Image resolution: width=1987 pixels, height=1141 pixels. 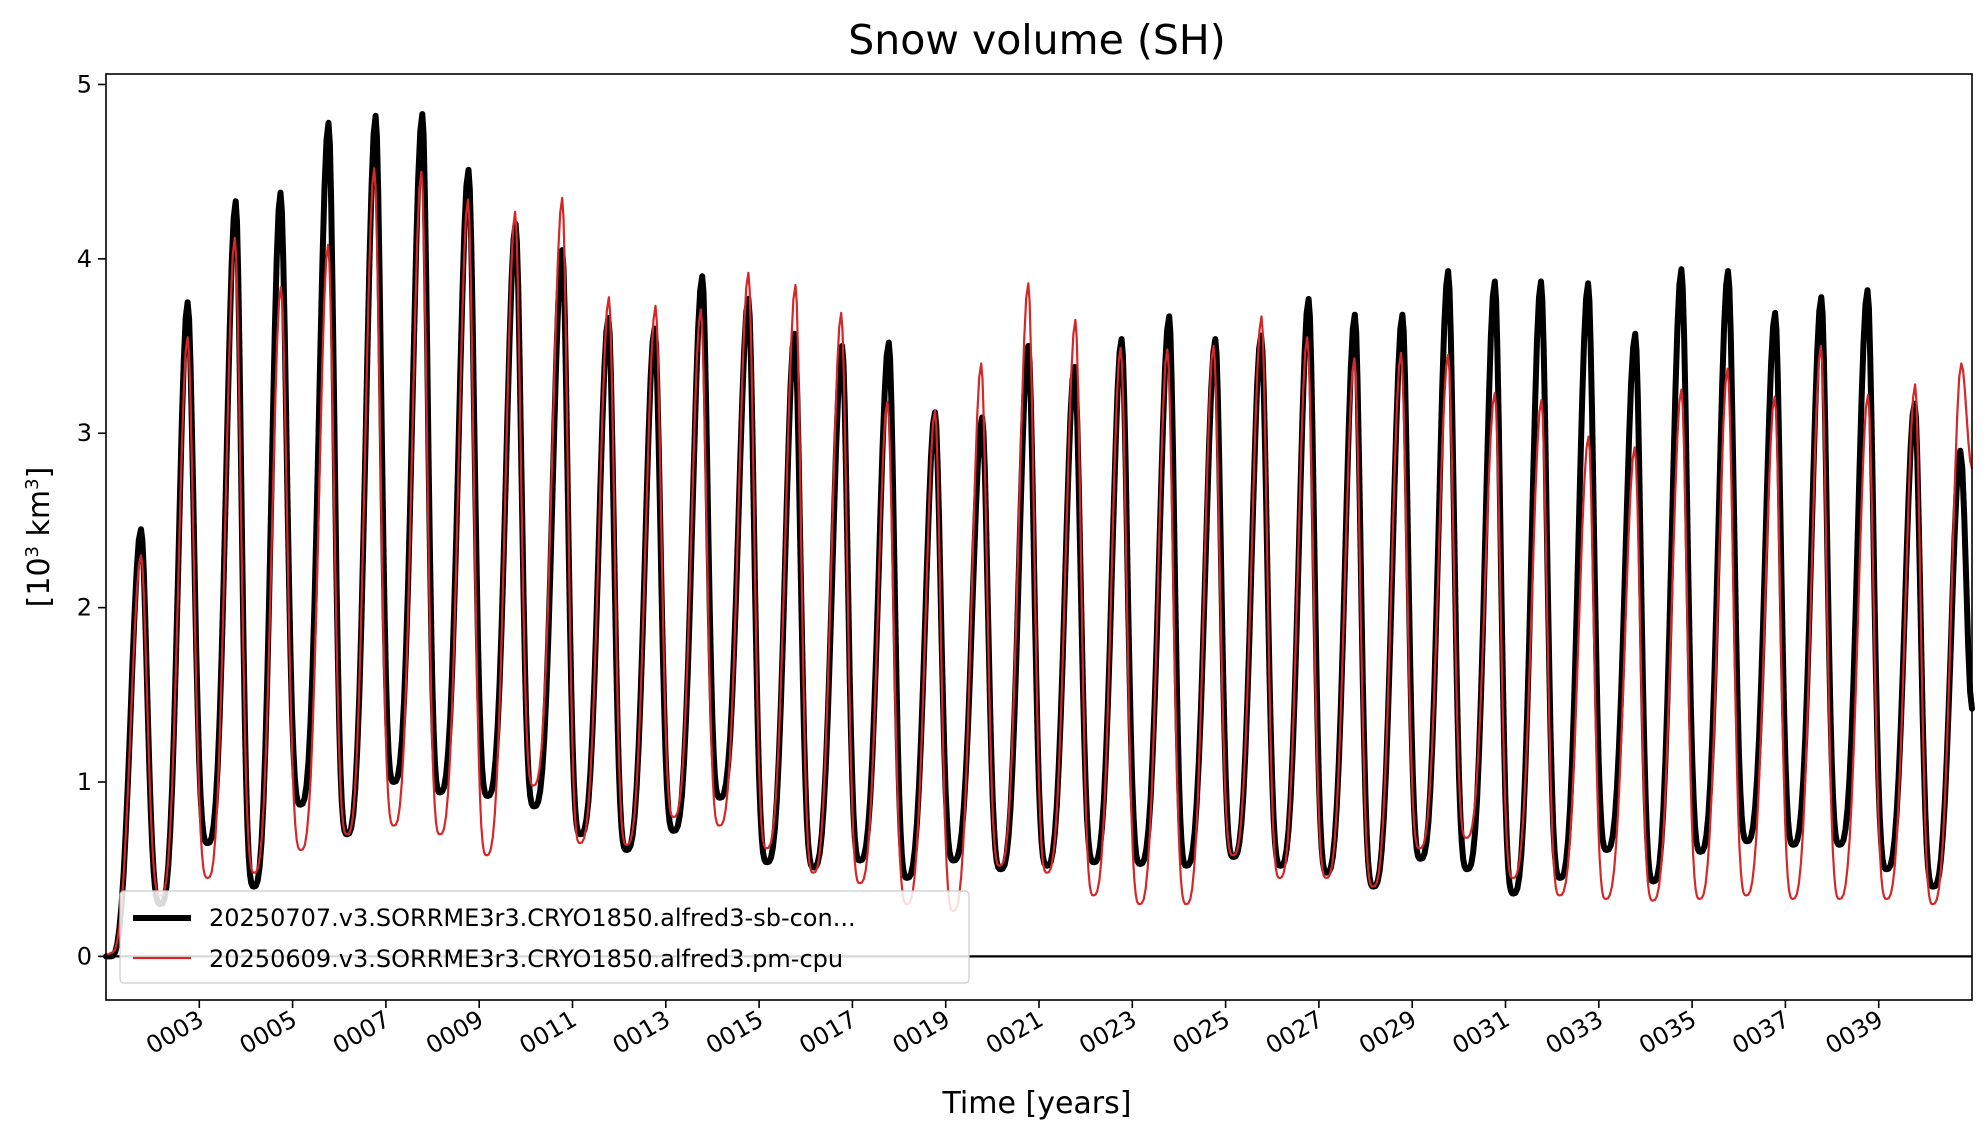 What do you see at coordinates (84, 259) in the screenshot?
I see `y-tick-label: 4` at bounding box center [84, 259].